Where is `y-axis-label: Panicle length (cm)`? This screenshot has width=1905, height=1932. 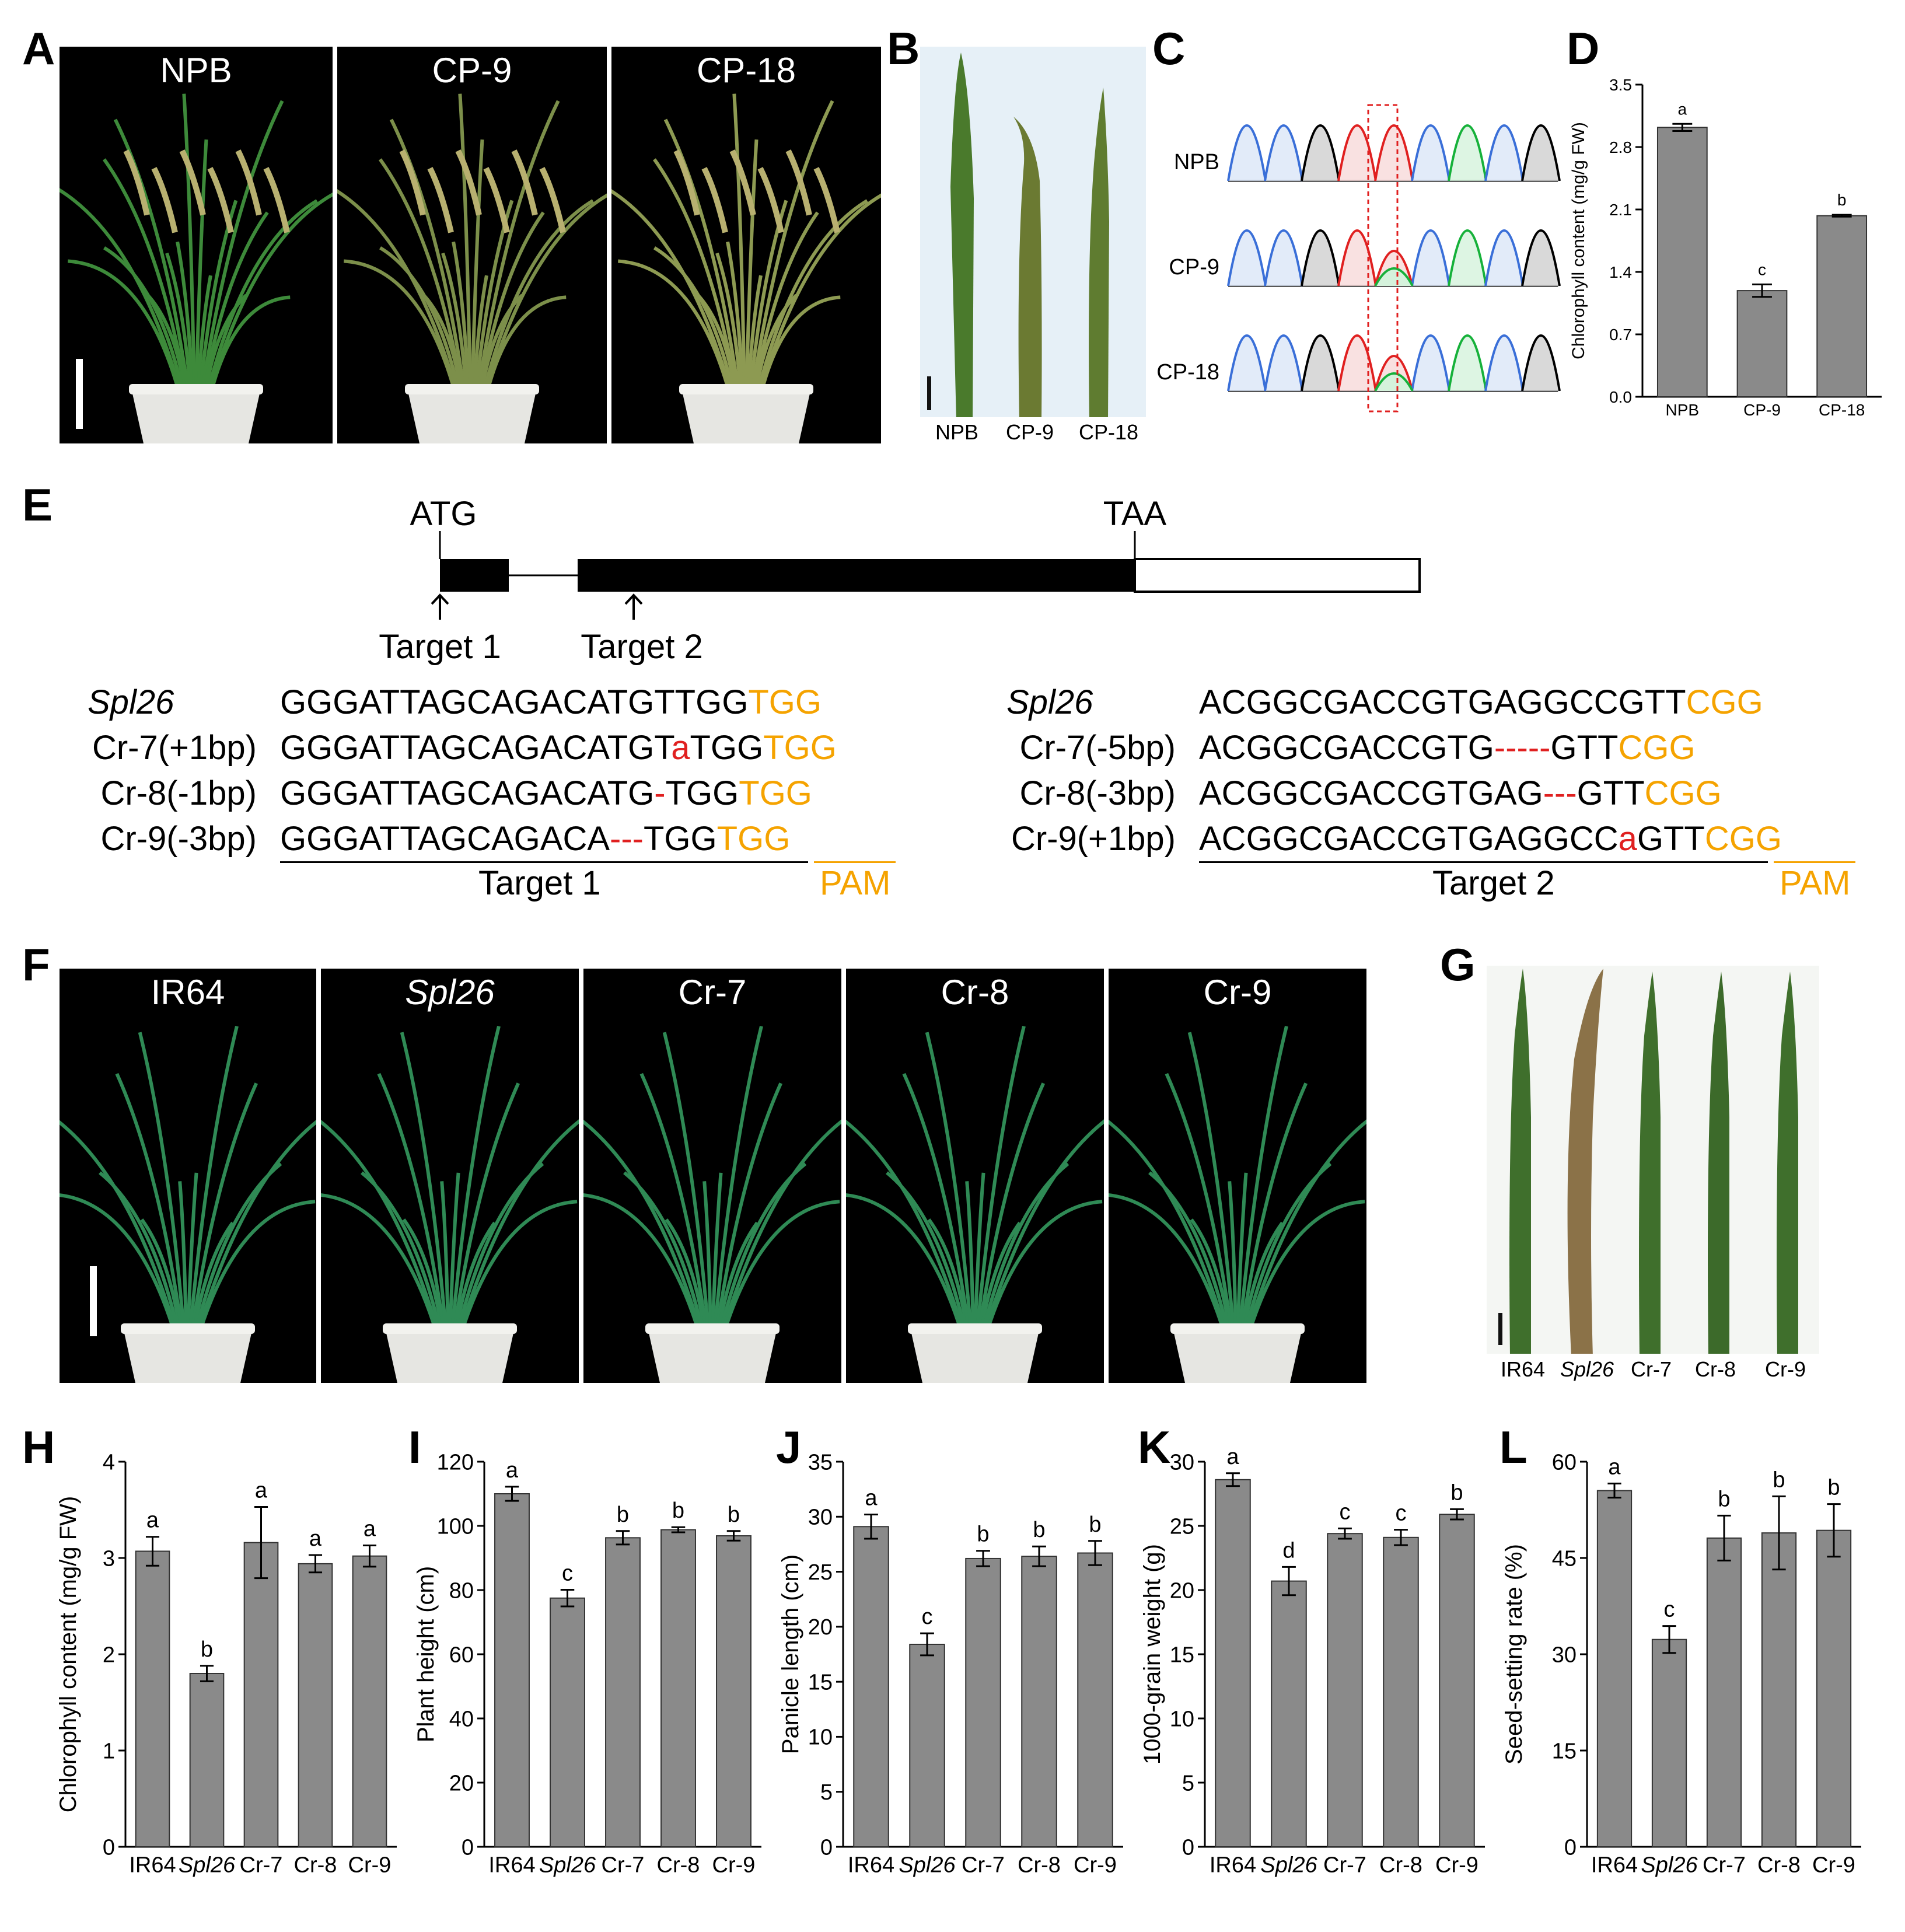
y-axis-label: Panicle length (cm) is located at coordinates (790, 1654).